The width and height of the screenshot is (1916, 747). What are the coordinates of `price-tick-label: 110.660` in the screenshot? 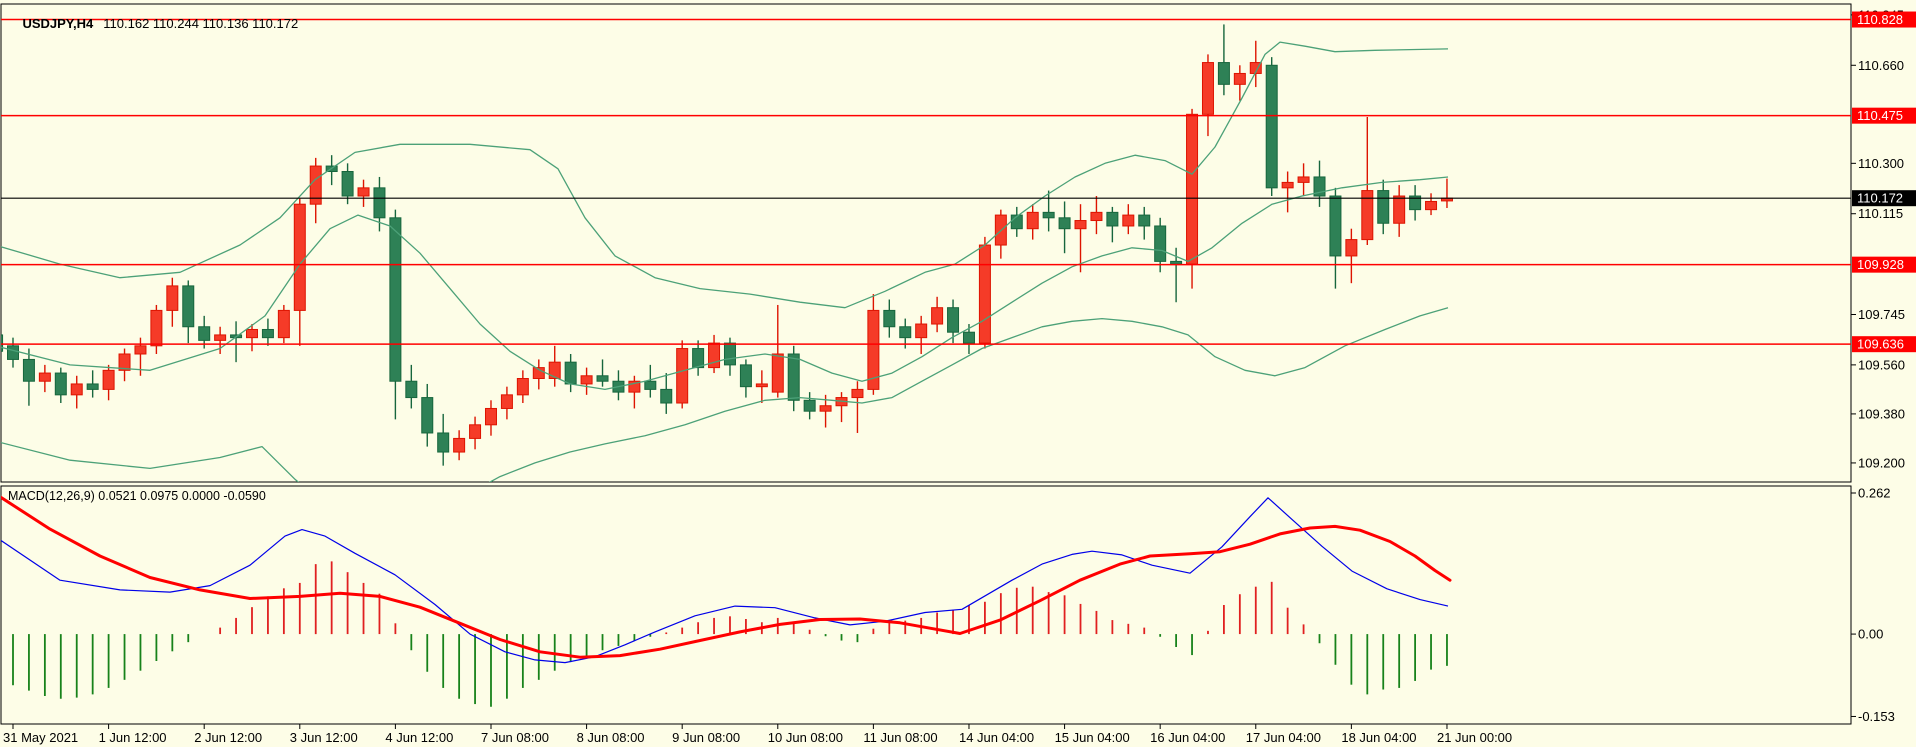 It's located at (1881, 65).